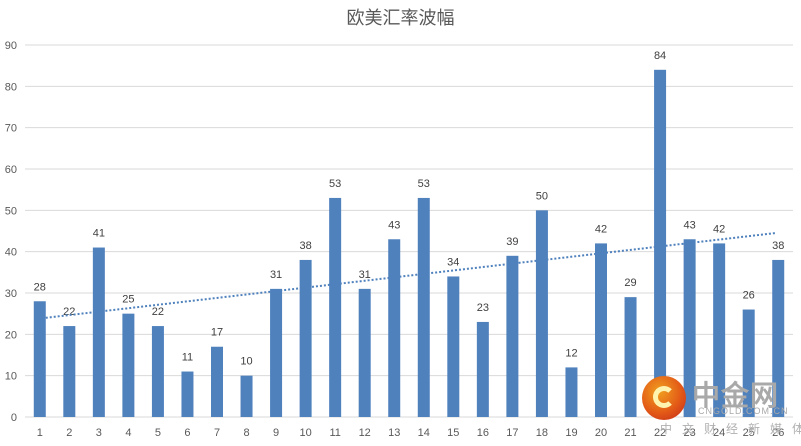  What do you see at coordinates (40, 433) in the screenshot?
I see `x-tick-label: 1` at bounding box center [40, 433].